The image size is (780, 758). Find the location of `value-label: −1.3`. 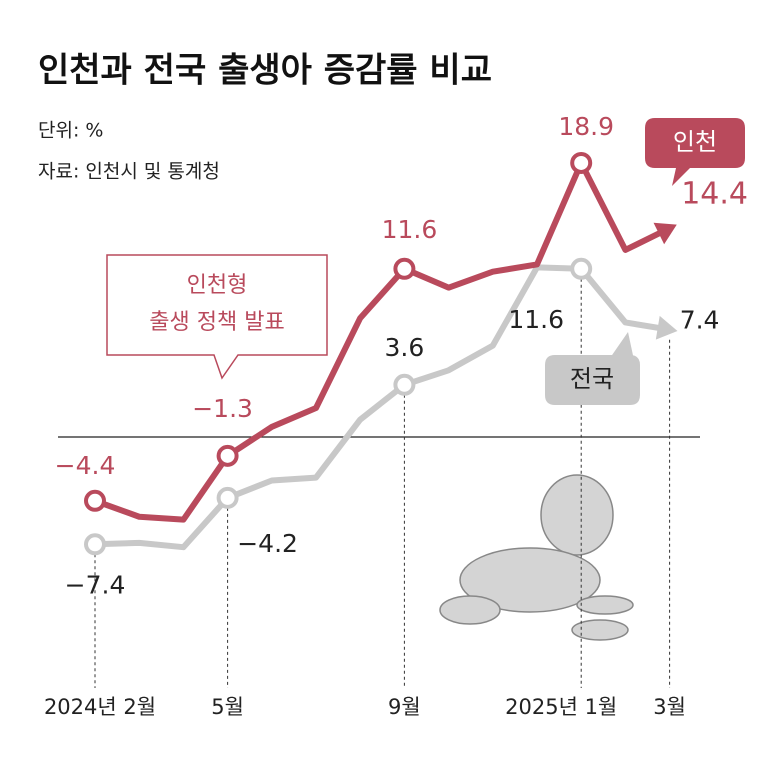

value-label: −1.3 is located at coordinates (222, 408).